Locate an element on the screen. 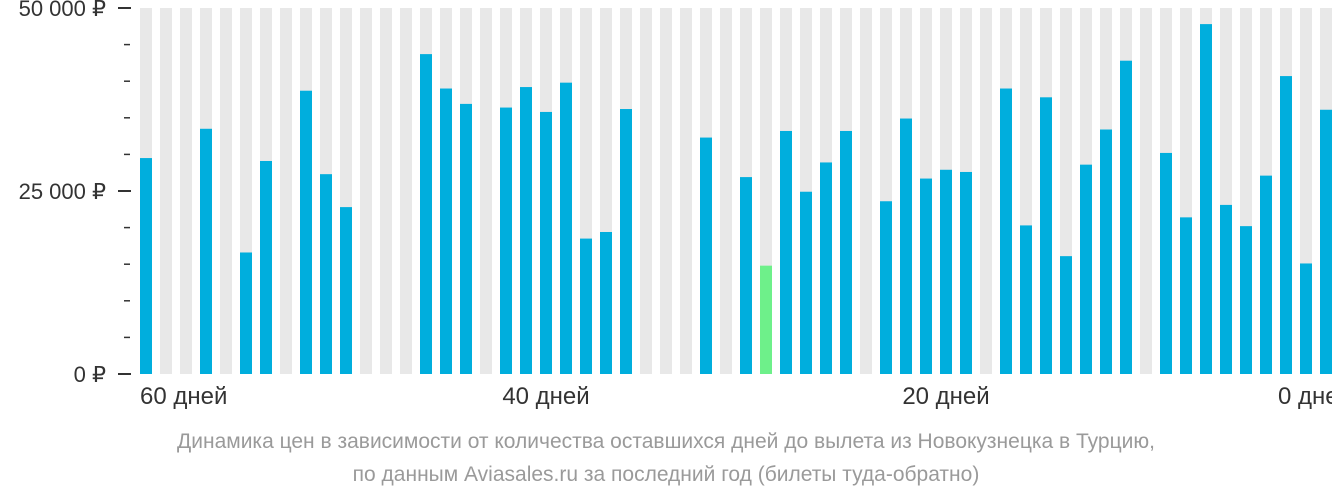  y-tick-label: 50 000 ₽ is located at coordinates (62, 10).